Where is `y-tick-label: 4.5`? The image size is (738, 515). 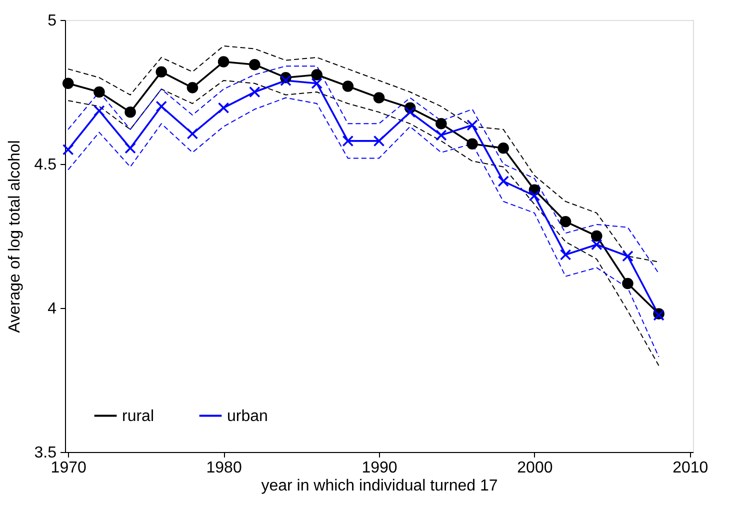
y-tick-label: 4.5 is located at coordinates (45, 165).